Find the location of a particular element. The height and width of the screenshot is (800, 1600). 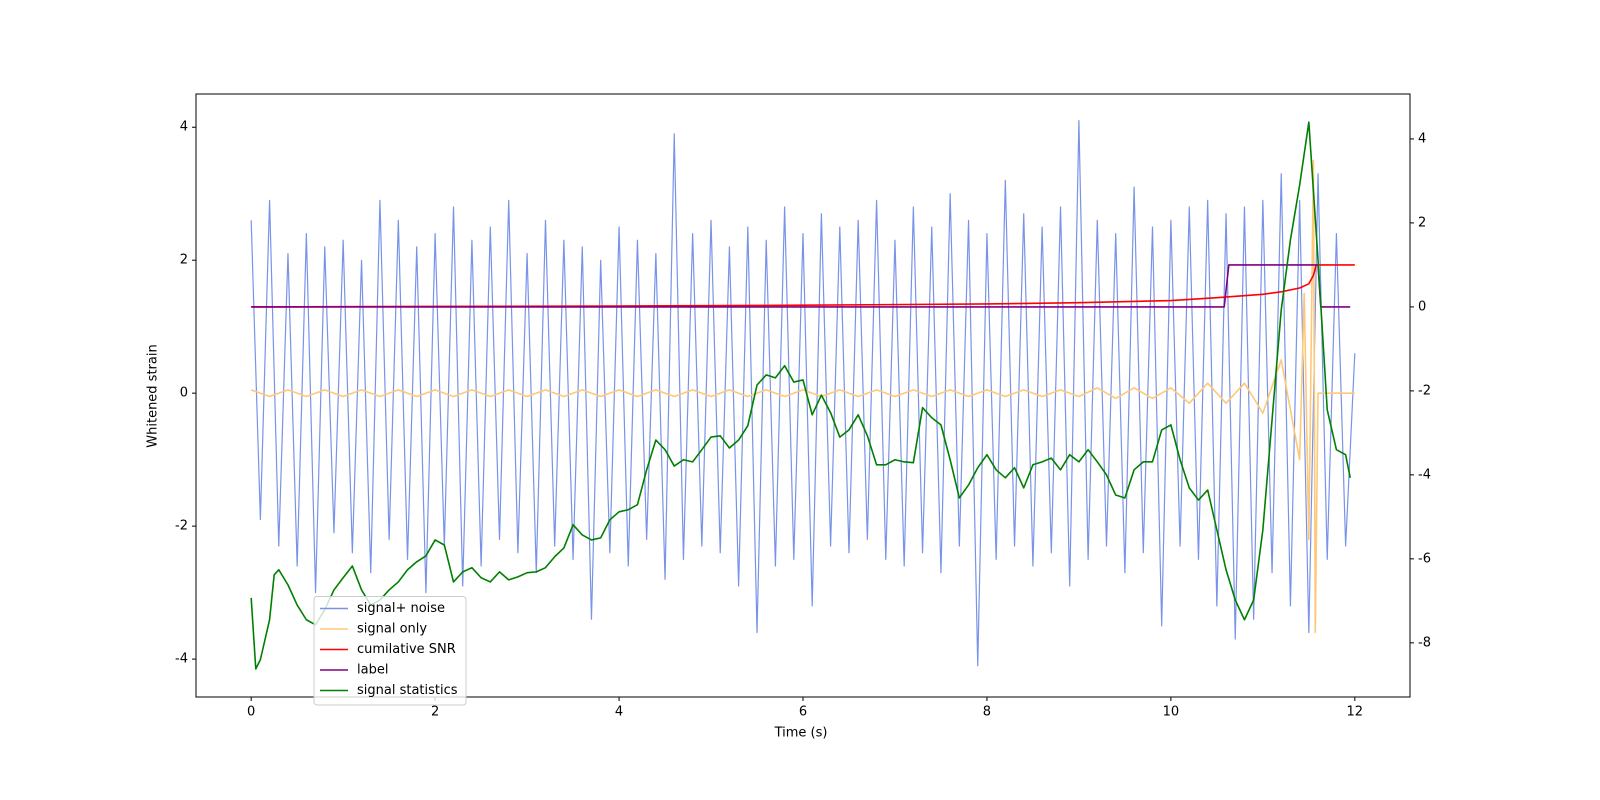

x-tick-label: 12 is located at coordinates (1355, 712).